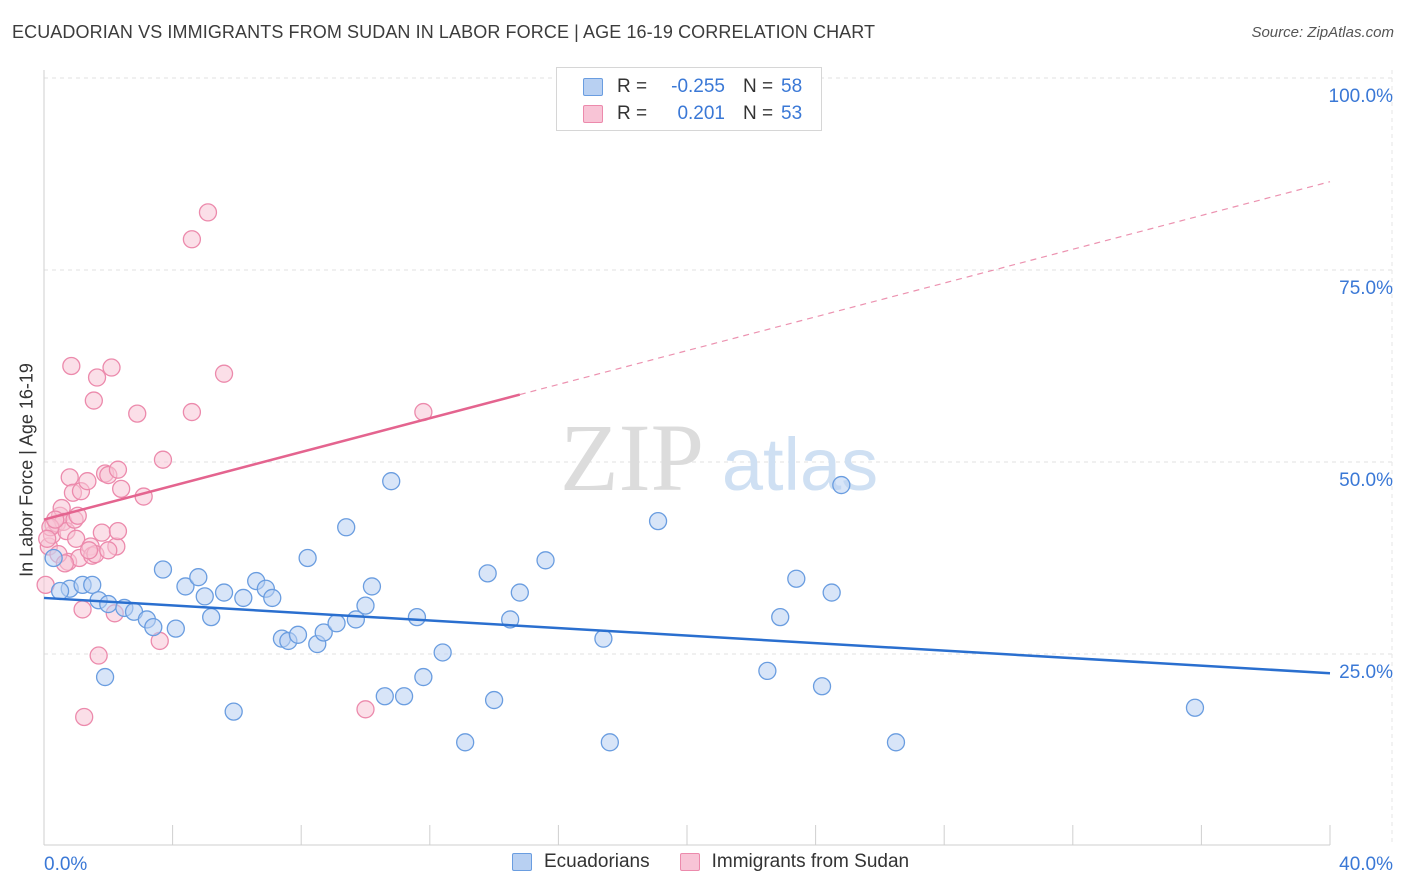 The height and width of the screenshot is (892, 1406). What do you see at coordinates (792, 86) in the screenshot?
I see `legend-n-value: 58` at bounding box center [792, 86].